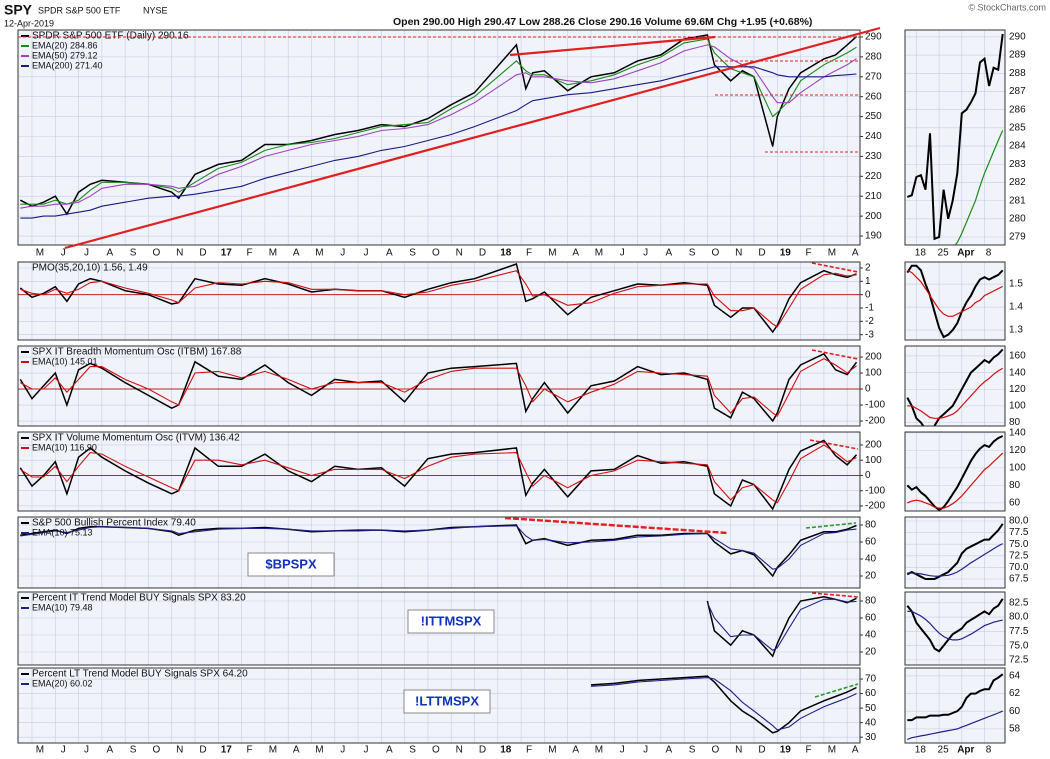 The image size is (1050, 759). I want to click on y-tick-label: 210, so click(873, 196).